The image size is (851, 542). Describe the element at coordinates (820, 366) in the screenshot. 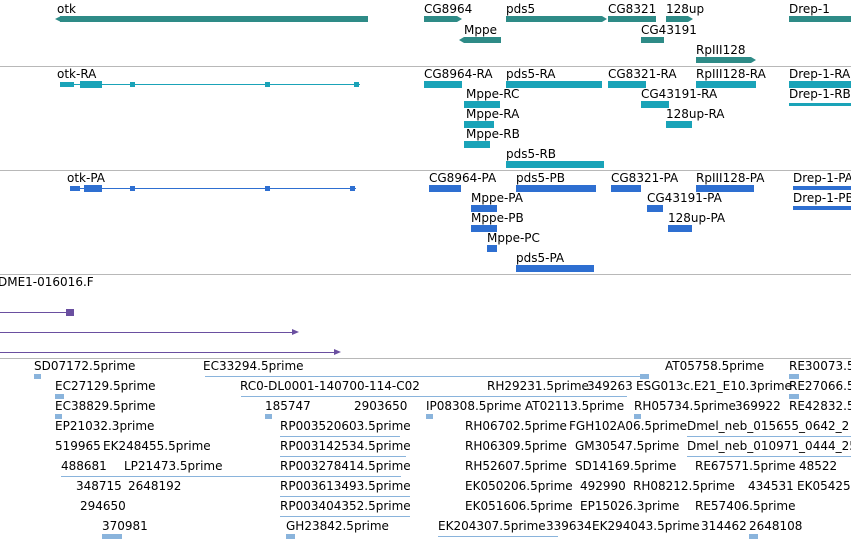

I see `feature-label: RE30073.5` at that location.